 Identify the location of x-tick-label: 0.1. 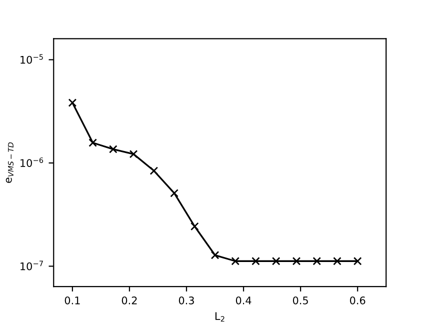
(72, 300).